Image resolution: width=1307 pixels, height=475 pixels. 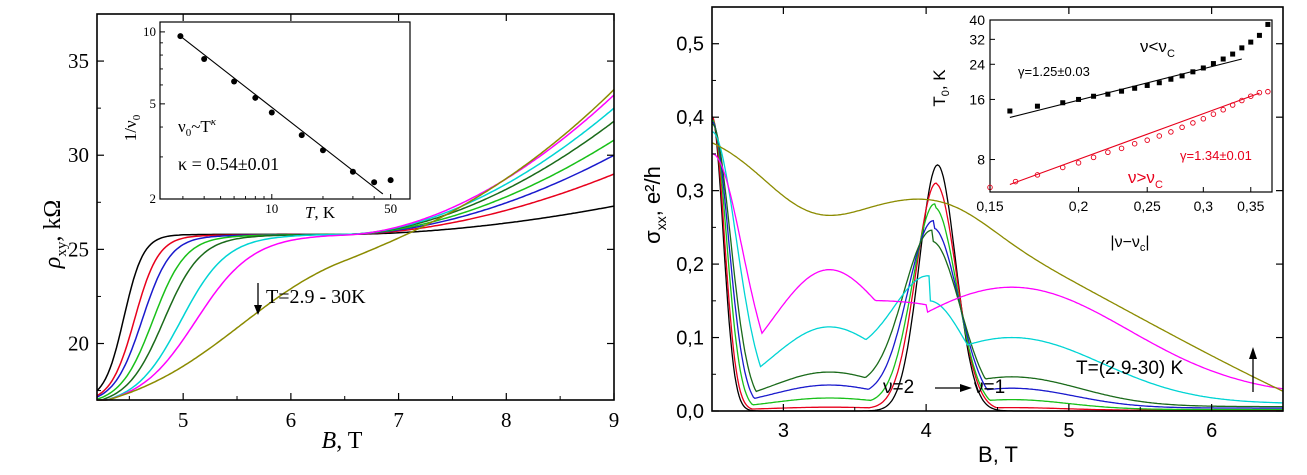 I want to click on right-inset-frame, so click(x=1131, y=106).